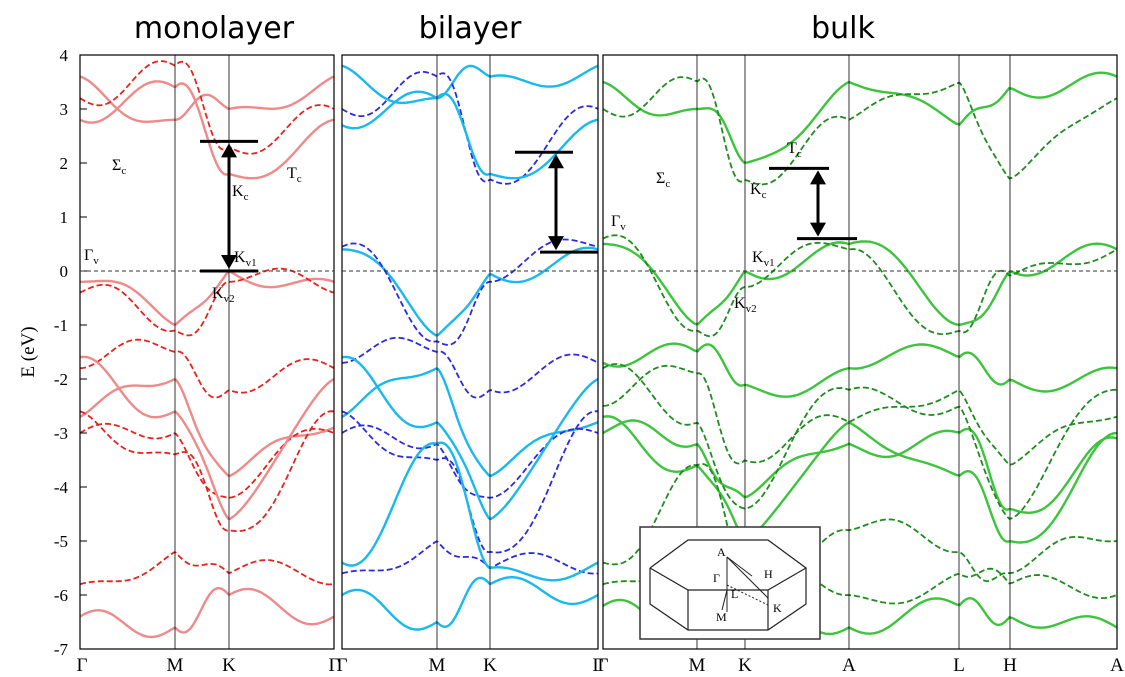 Image resolution: width=1125 pixels, height=677 pixels. Describe the element at coordinates (61, 325) in the screenshot. I see `y-tick-label: -1` at that location.